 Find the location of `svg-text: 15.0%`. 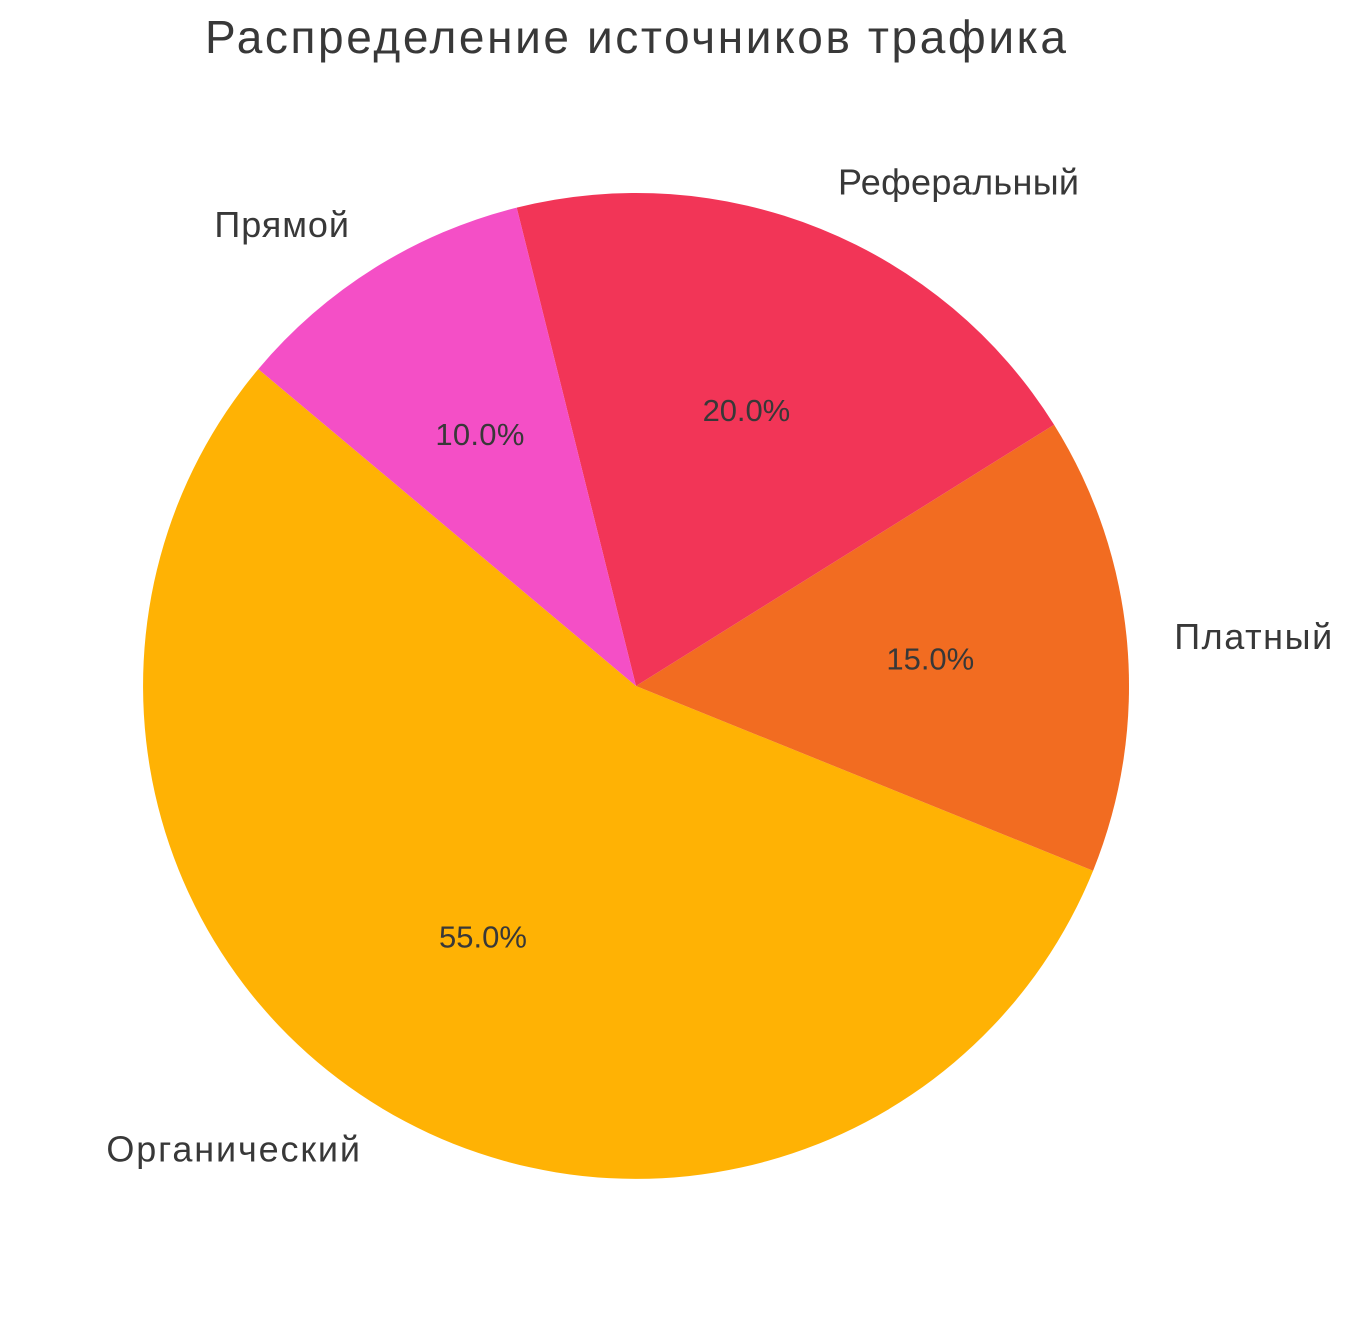

svg-text: 15.0% is located at coordinates (930, 659).